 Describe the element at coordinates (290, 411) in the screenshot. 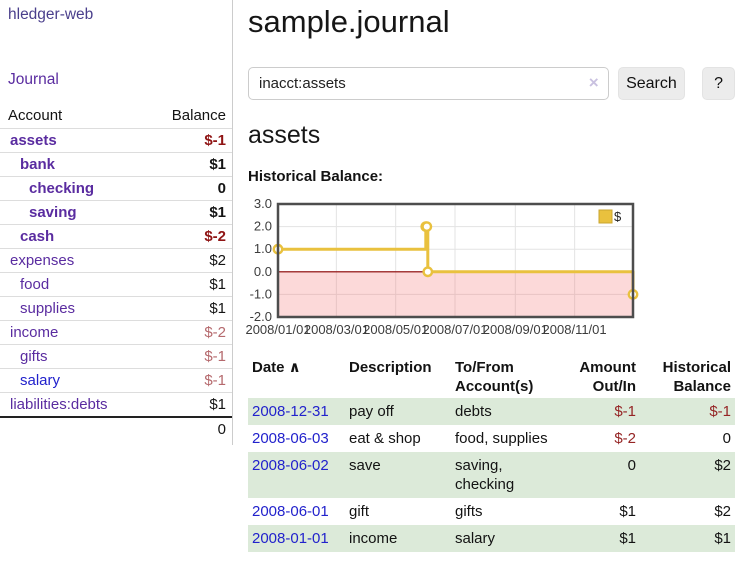

I see `transaction-date-link: 2008-12-31` at that location.